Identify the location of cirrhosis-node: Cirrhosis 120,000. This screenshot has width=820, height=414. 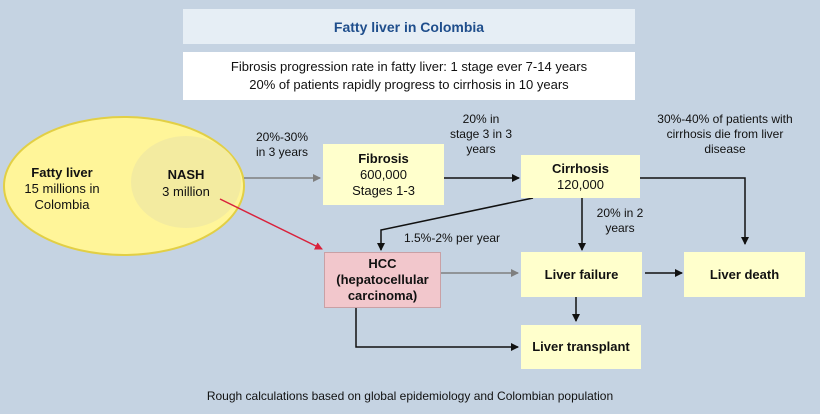
(580, 176).